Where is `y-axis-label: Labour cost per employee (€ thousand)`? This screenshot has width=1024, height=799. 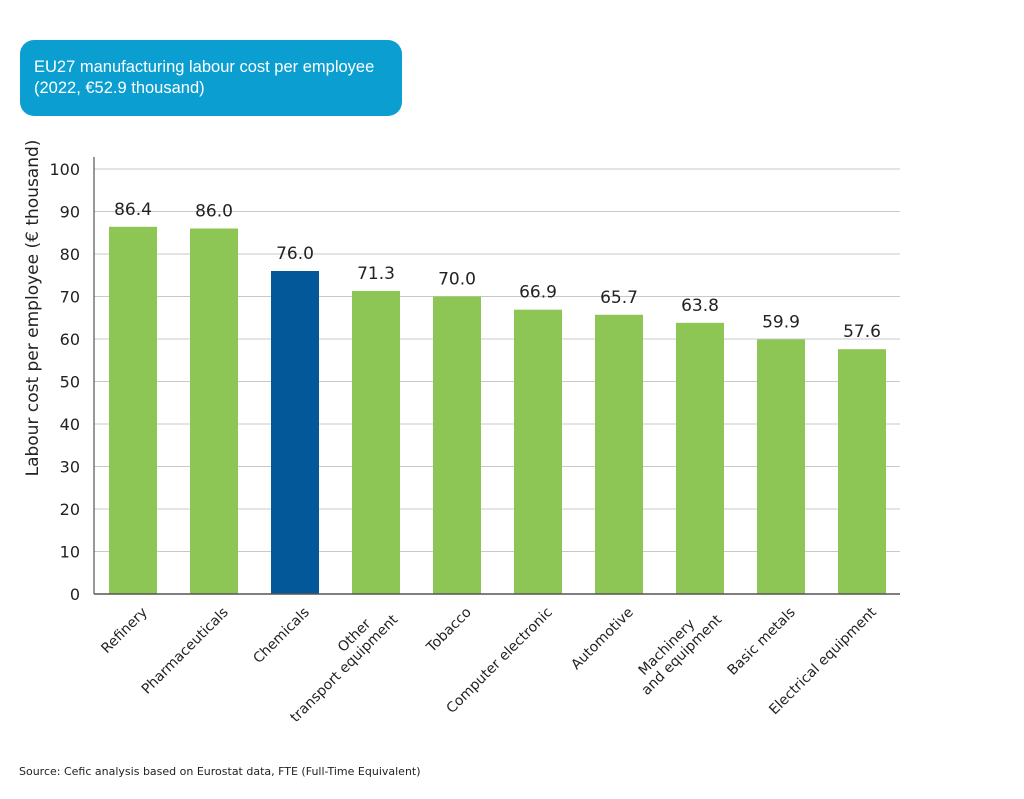
y-axis-label: Labour cost per employee (€ thousand) is located at coordinates (33, 308).